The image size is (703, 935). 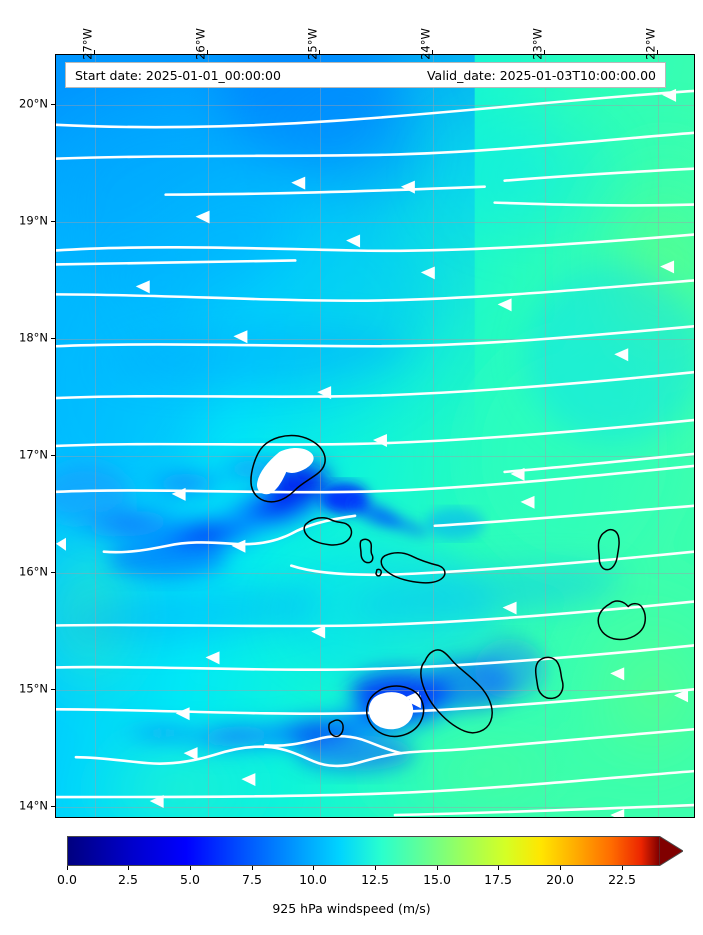 What do you see at coordinates (437, 879) in the screenshot?
I see `colorbar-label-6: 15.0` at bounding box center [437, 879].